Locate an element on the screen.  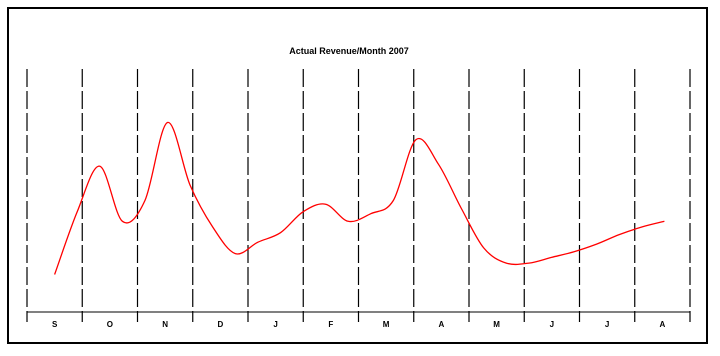
x-tick-label: D is located at coordinates (220, 324).